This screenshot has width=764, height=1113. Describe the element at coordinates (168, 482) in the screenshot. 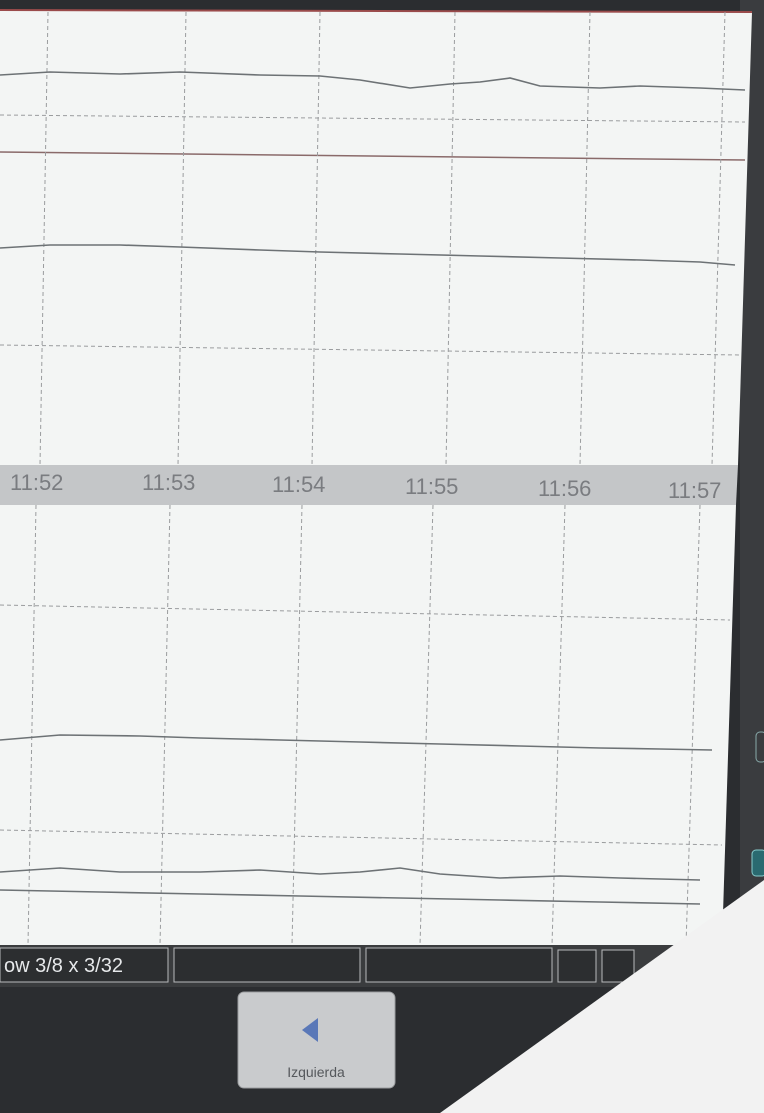

I see `time-label: 11:53` at that location.